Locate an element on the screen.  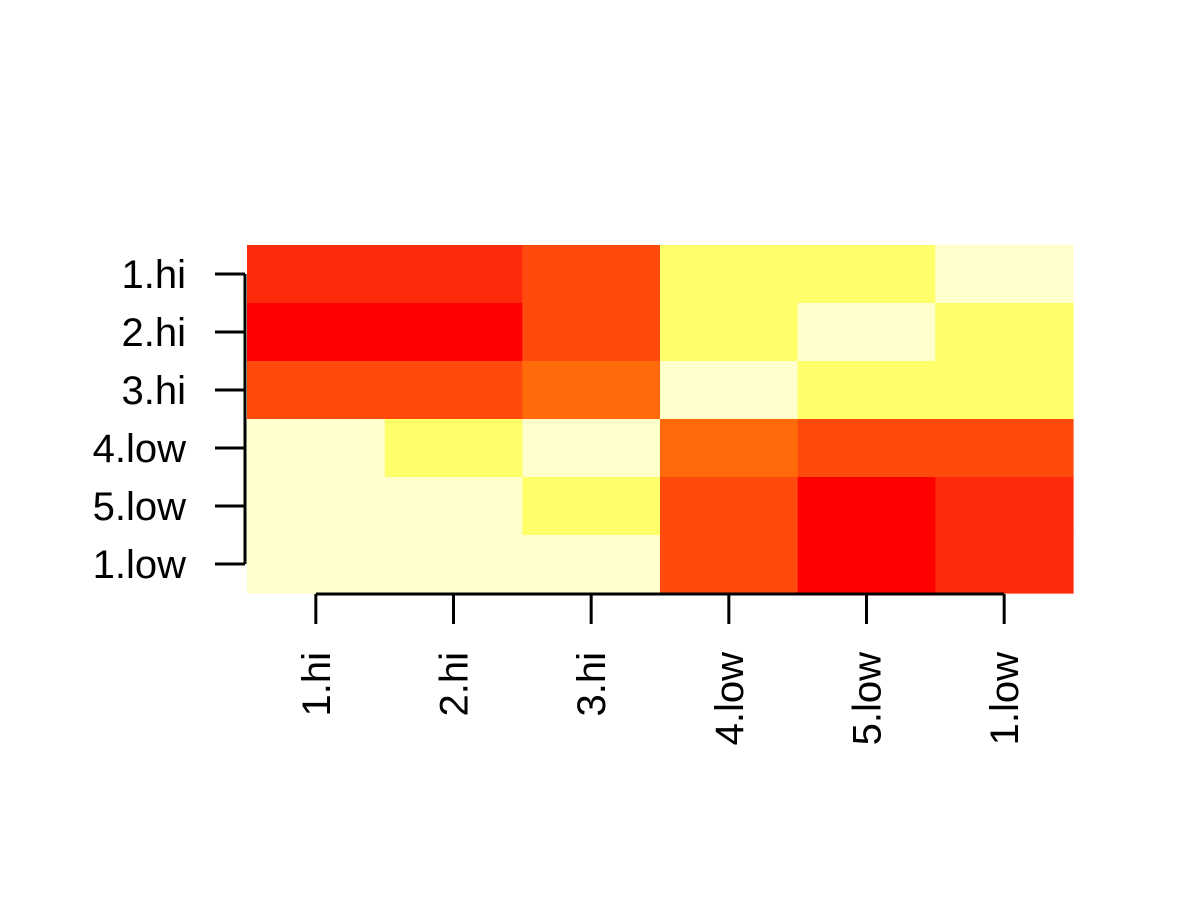
heatmap-cell-r1-c5 is located at coordinates (866, 274).